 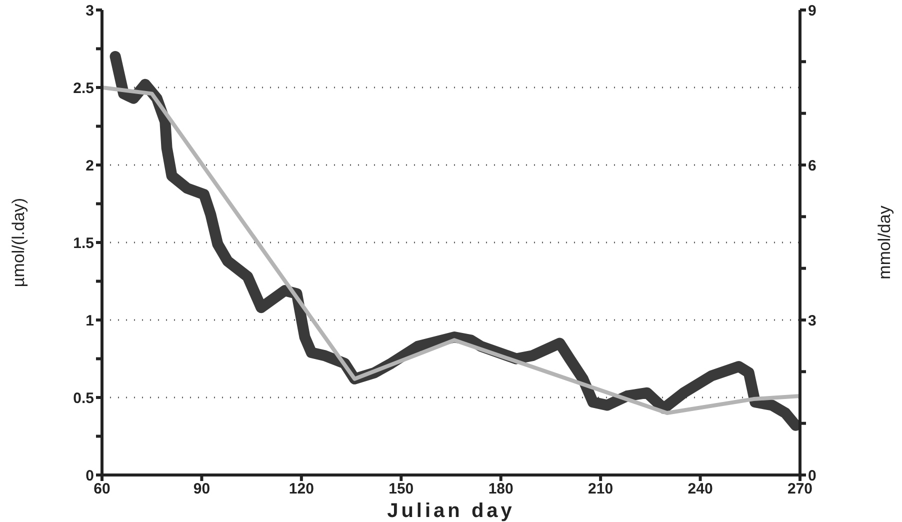 What do you see at coordinates (83, 88) in the screenshot?
I see `y-tick-label: 2.5` at bounding box center [83, 88].